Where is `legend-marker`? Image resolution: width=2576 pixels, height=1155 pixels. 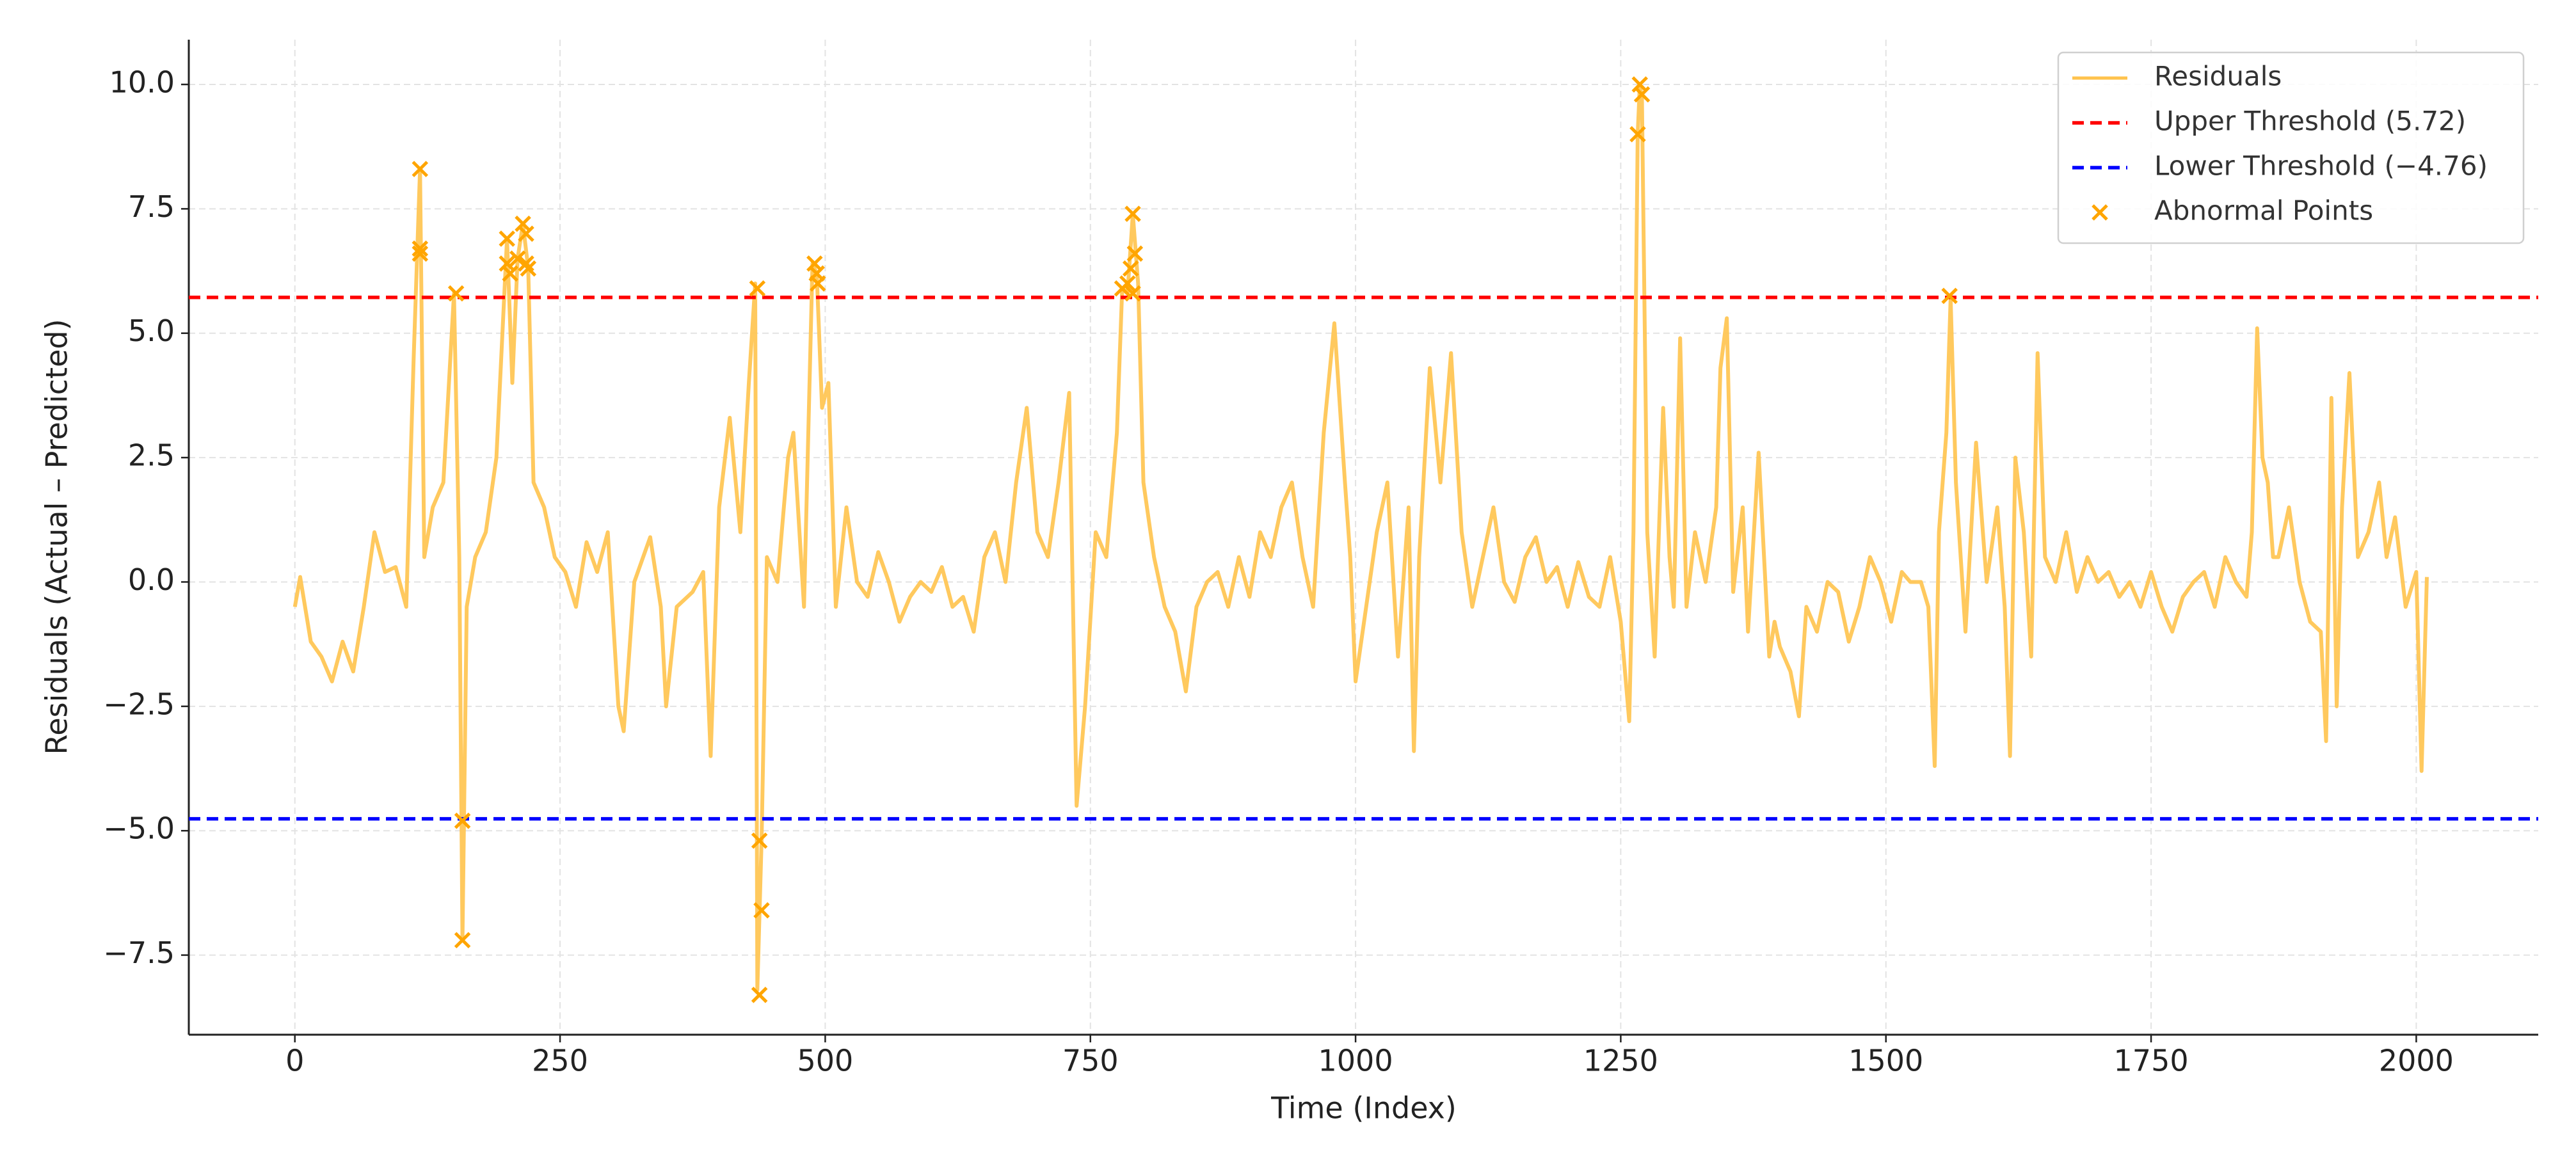 legend-marker is located at coordinates (2100, 212).